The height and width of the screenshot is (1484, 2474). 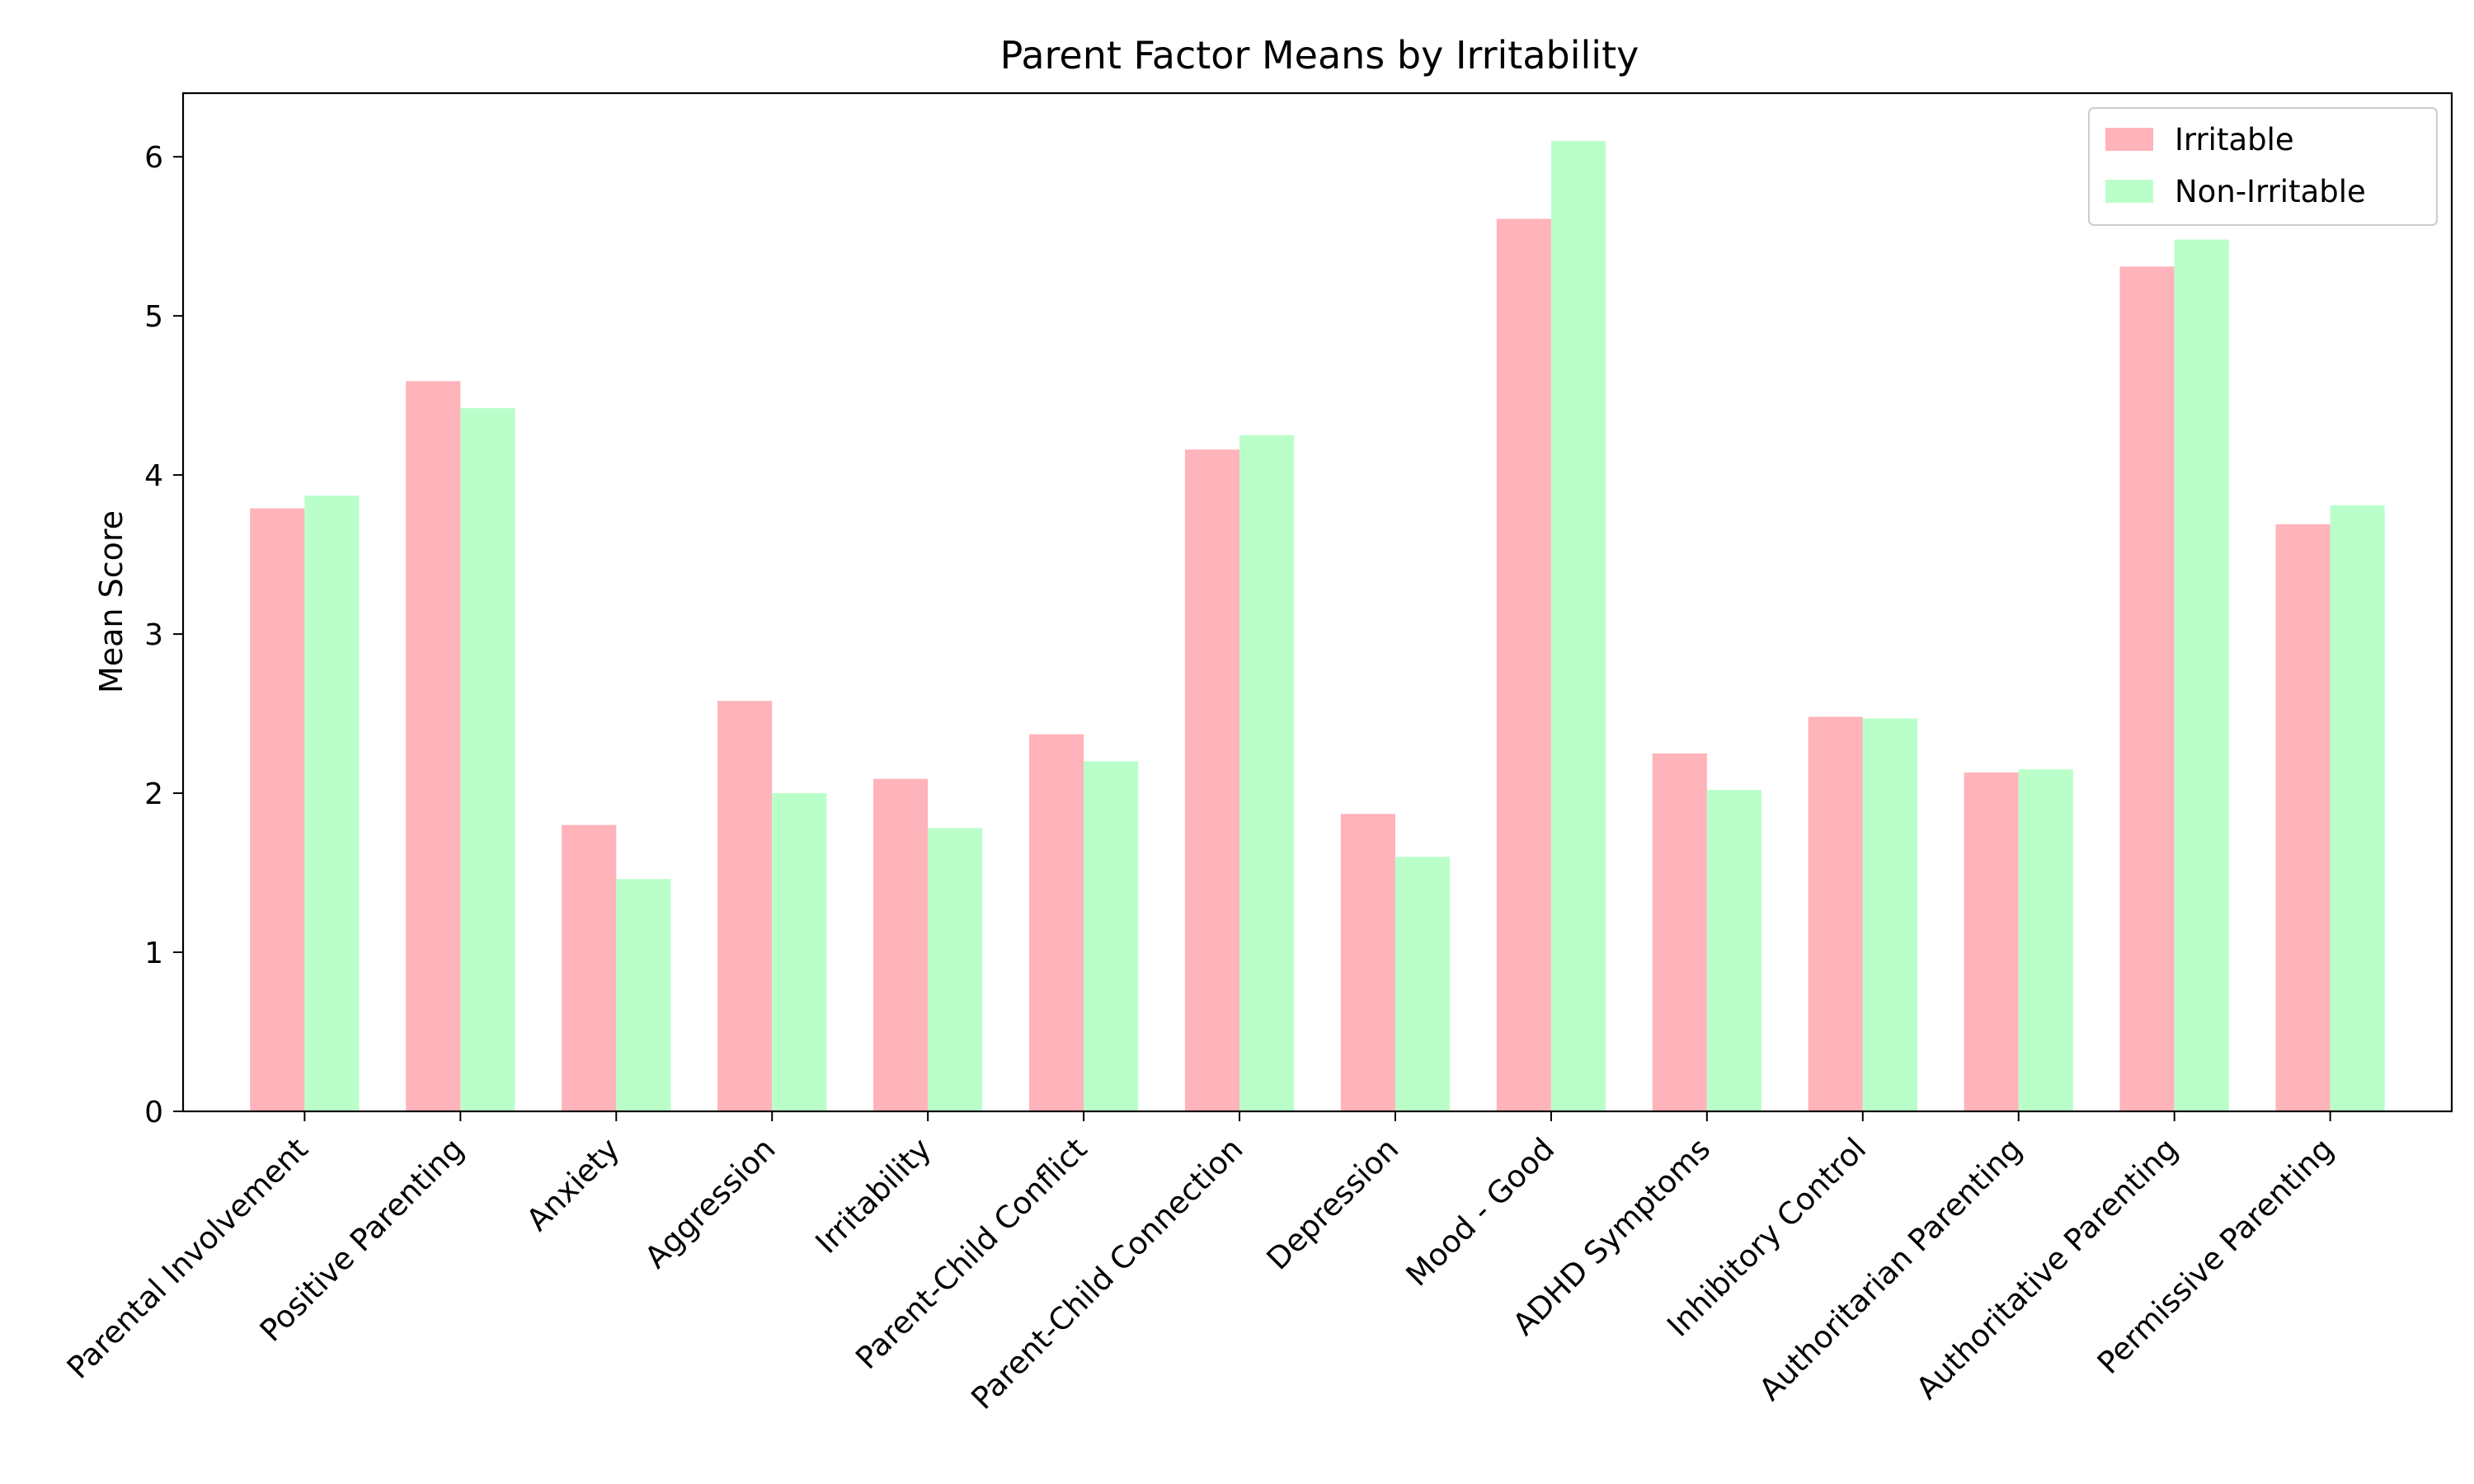 I want to click on y-tick-label: 3, so click(x=153, y=635).